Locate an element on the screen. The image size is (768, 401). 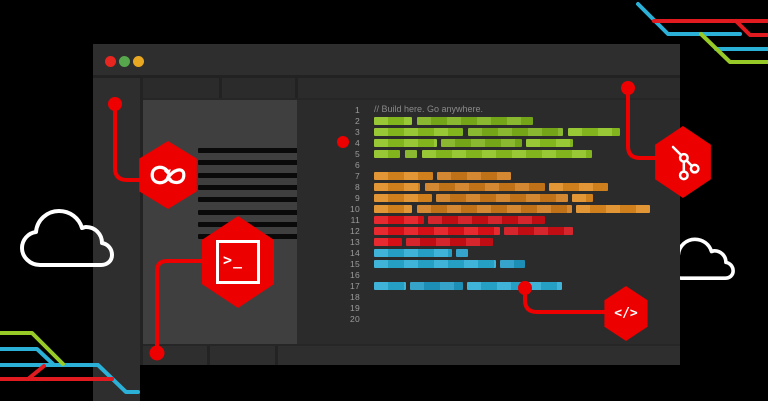
terminal-icon: >_ is located at coordinates (238, 262).